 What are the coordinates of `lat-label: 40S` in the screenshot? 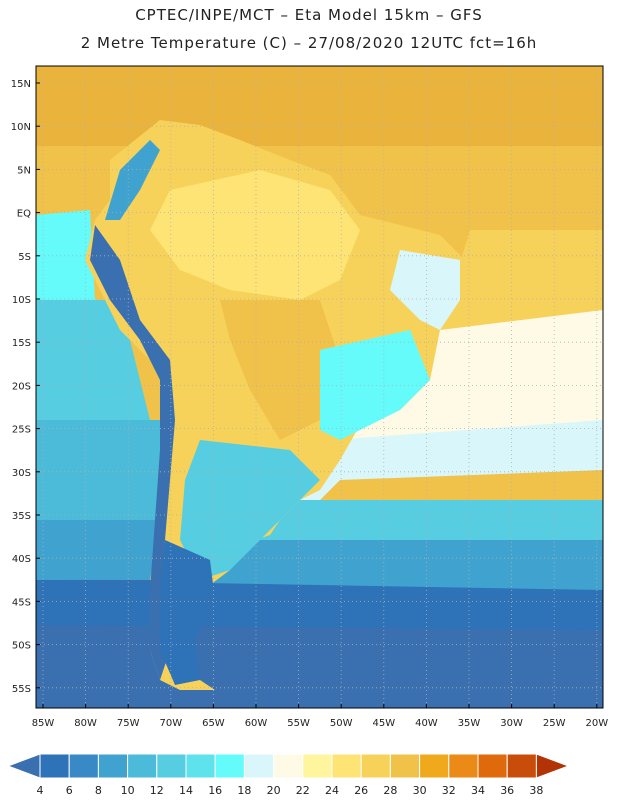 It's located at (21, 559).